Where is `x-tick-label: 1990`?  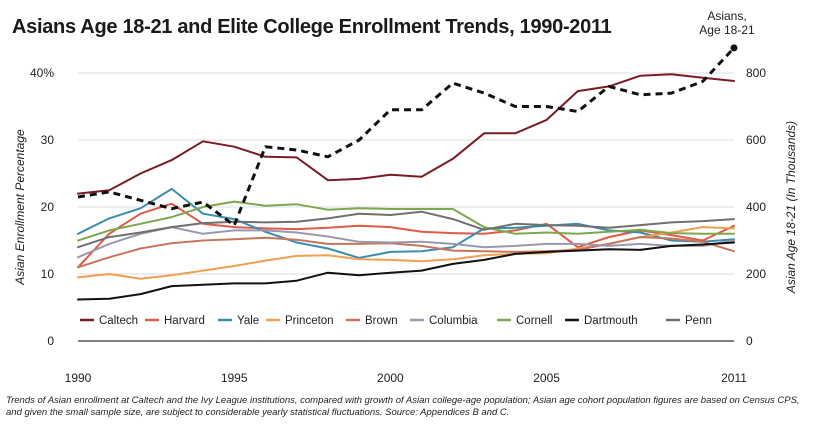
x-tick-label: 1990 is located at coordinates (78, 378).